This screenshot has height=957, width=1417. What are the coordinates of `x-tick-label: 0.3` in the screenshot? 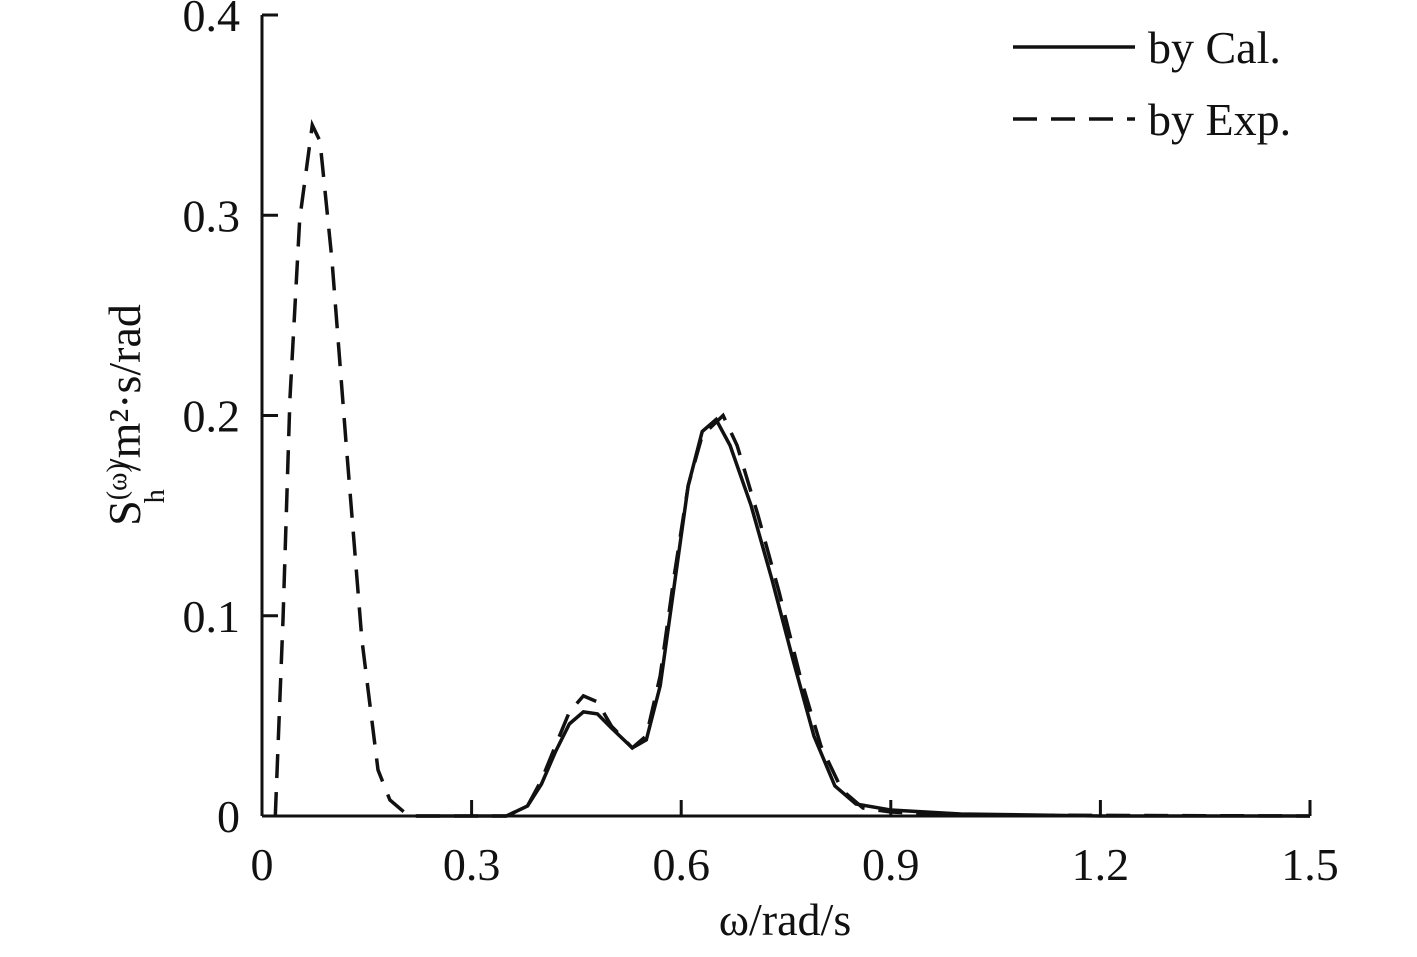 It's located at (472, 864).